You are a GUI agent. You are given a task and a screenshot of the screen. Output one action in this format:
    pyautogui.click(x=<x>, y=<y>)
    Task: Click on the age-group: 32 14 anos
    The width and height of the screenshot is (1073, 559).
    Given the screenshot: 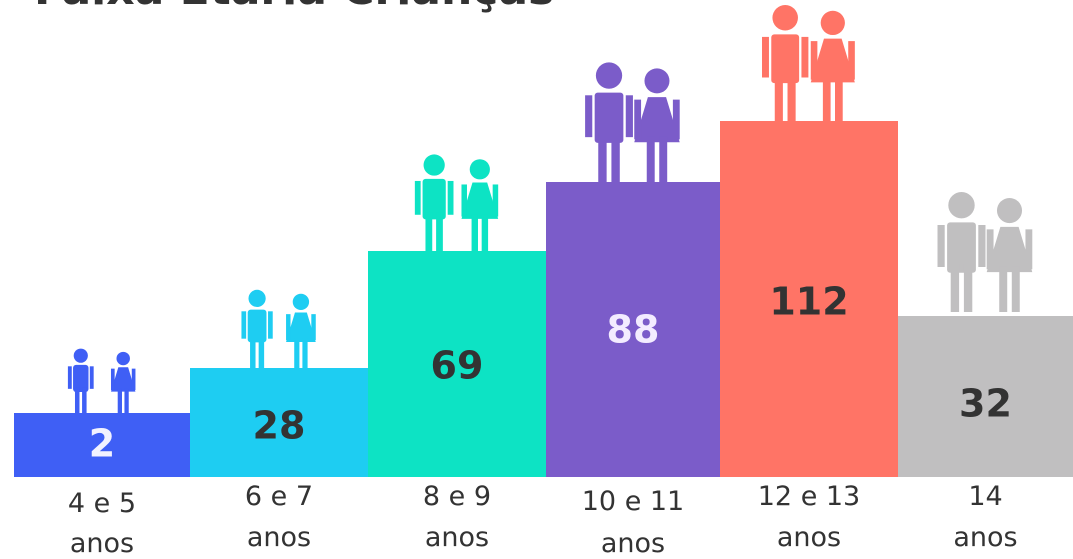 What is the action you would take?
    pyautogui.click(x=985, y=372)
    